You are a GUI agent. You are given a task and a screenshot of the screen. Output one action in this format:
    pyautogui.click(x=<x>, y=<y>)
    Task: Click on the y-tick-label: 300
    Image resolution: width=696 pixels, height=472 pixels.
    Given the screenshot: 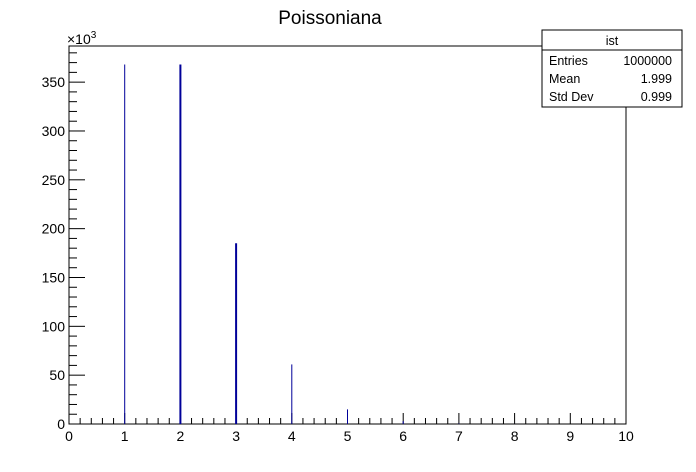 What is the action you would take?
    pyautogui.click(x=54, y=131)
    